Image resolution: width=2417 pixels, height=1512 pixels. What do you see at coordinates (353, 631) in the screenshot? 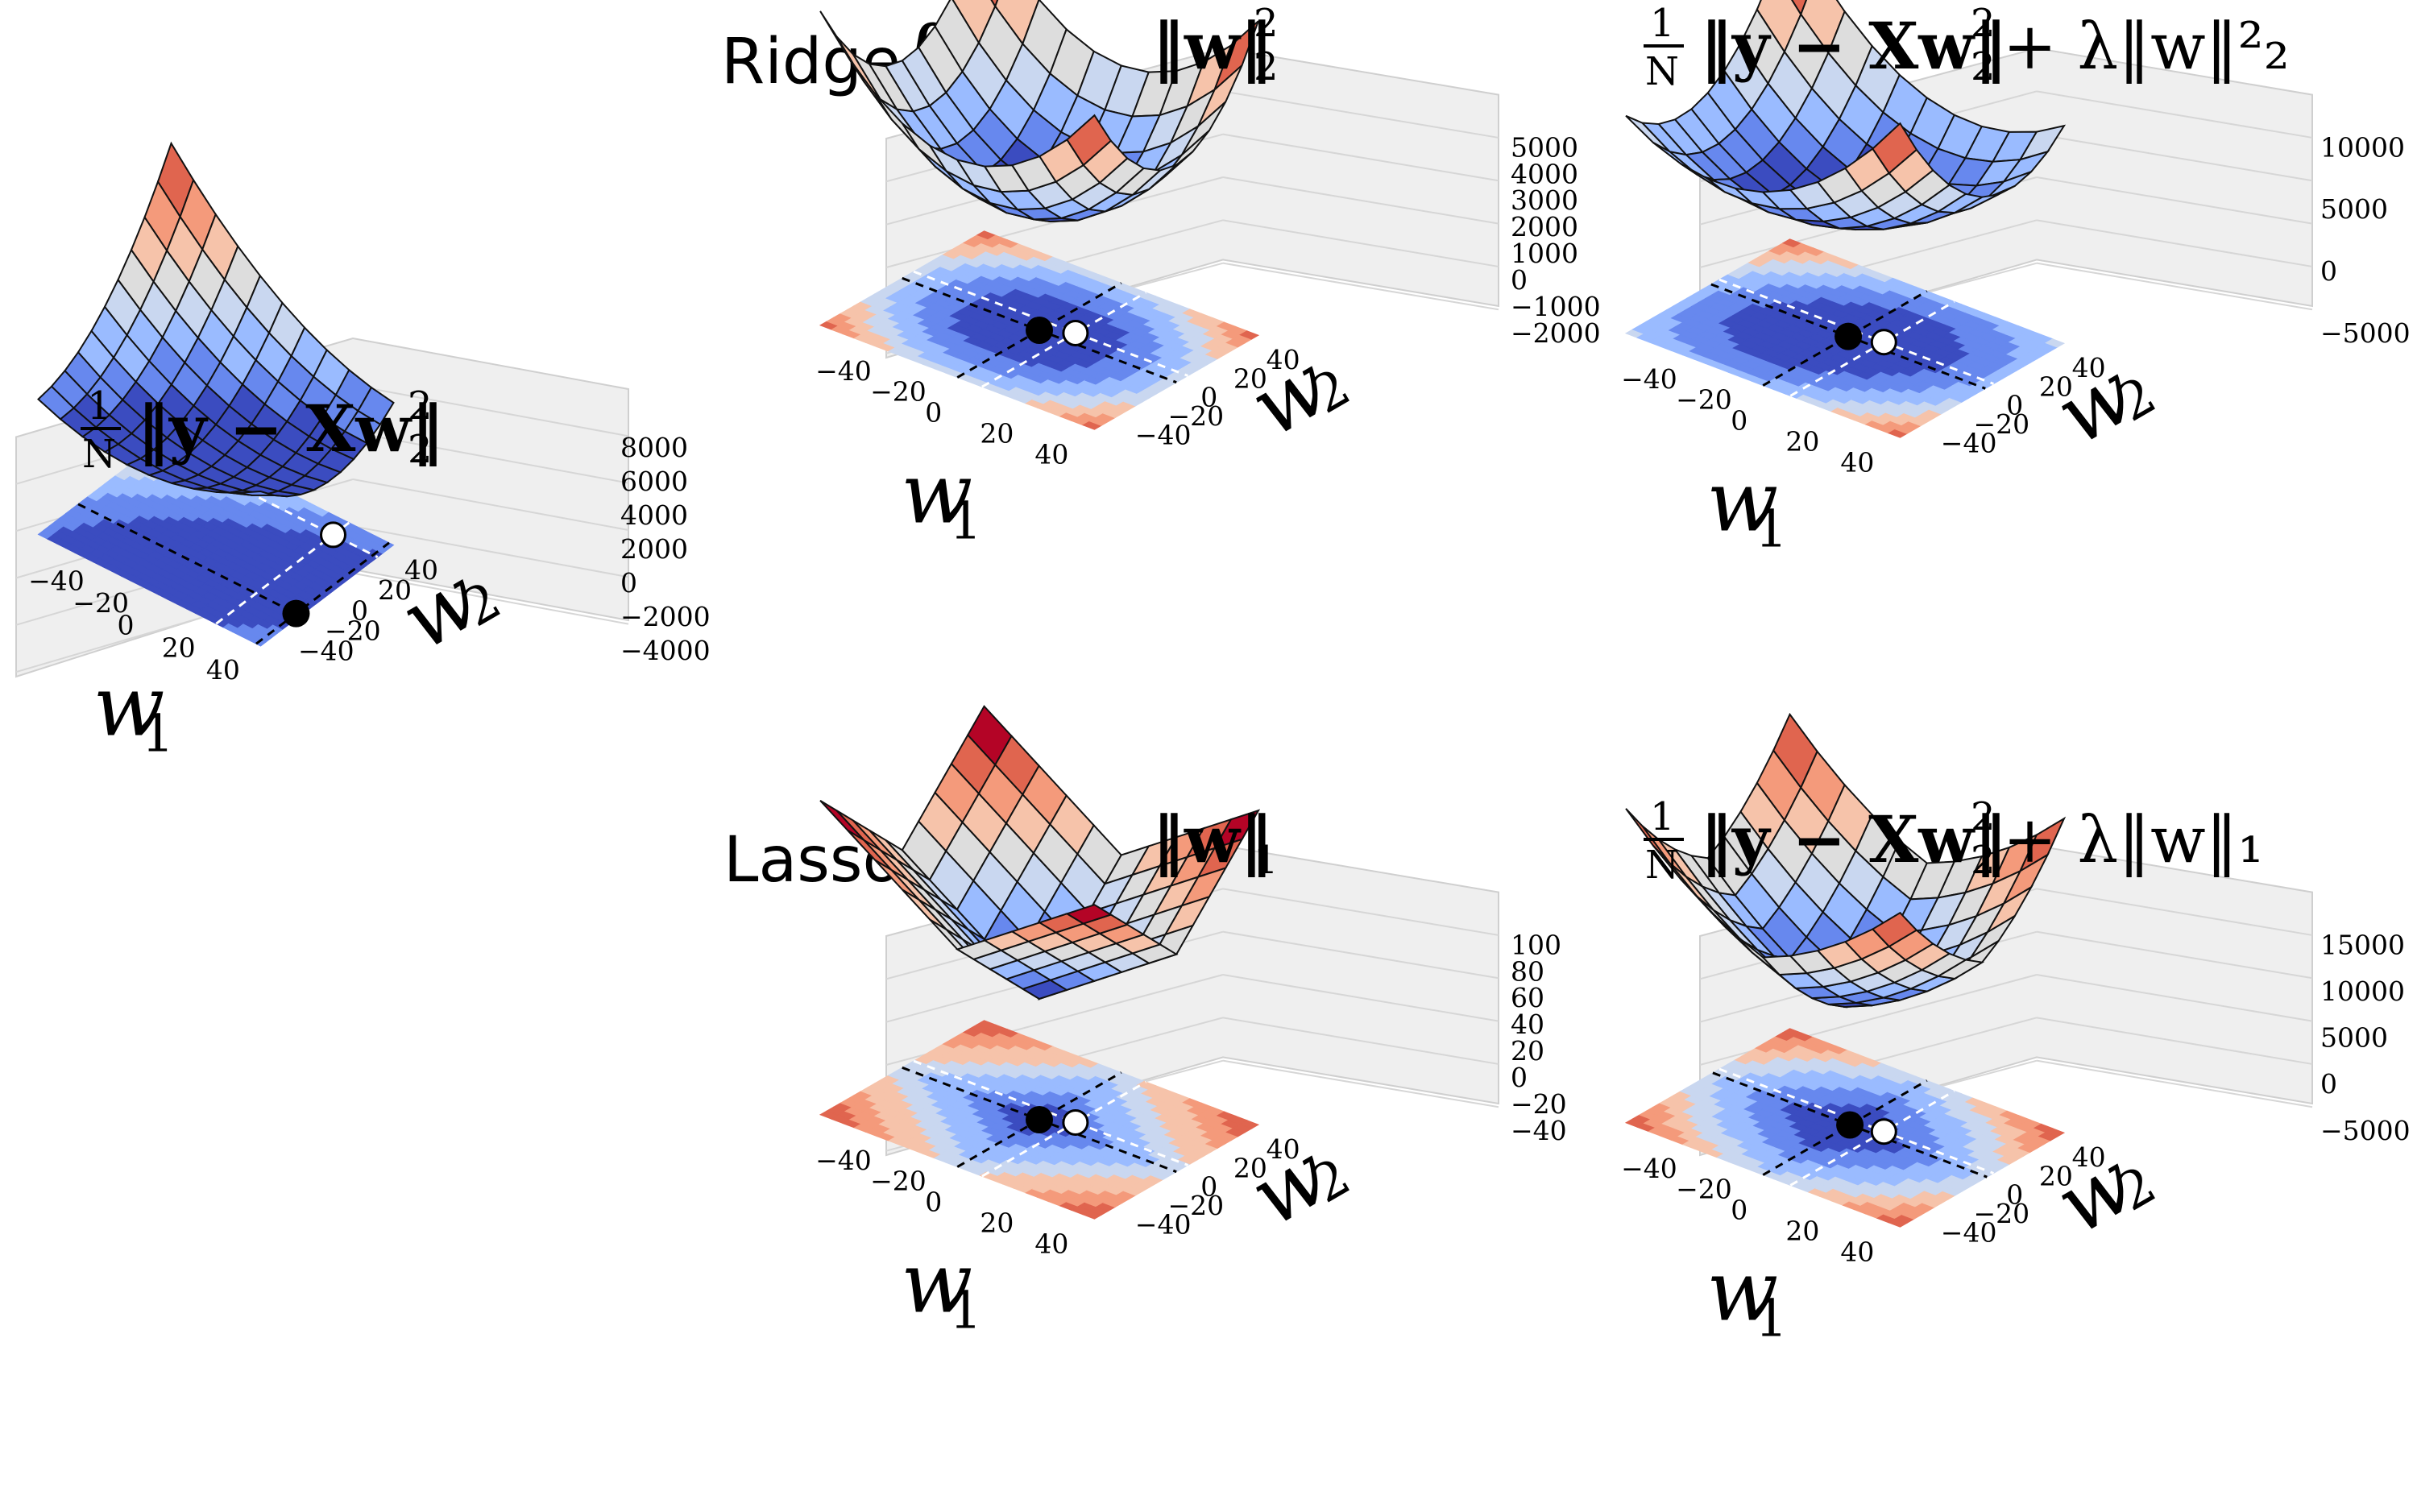
I see `y-tick-label: −20` at bounding box center [353, 631].